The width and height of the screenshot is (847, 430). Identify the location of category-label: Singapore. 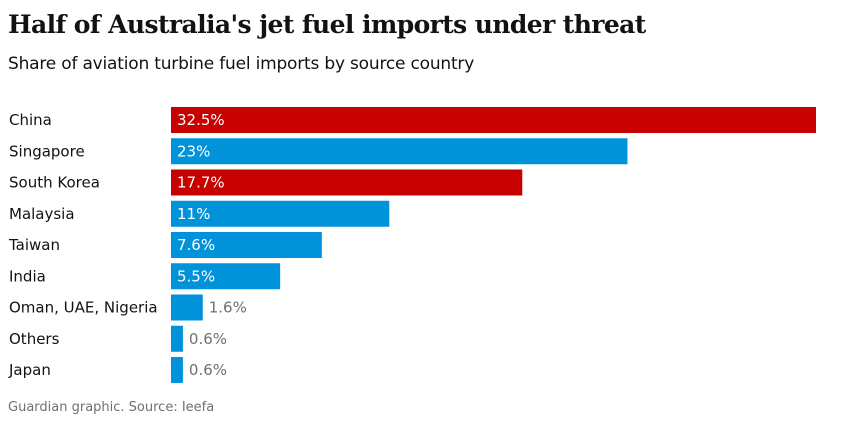
(47, 151).